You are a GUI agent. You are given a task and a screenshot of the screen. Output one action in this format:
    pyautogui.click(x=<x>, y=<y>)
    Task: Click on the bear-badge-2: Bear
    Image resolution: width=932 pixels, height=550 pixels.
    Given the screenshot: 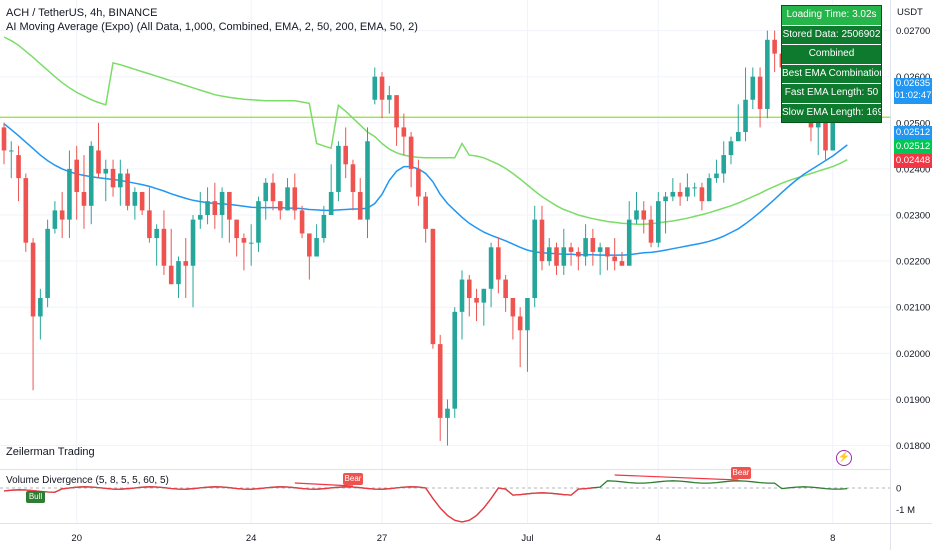 What is the action you would take?
    pyautogui.click(x=741, y=473)
    